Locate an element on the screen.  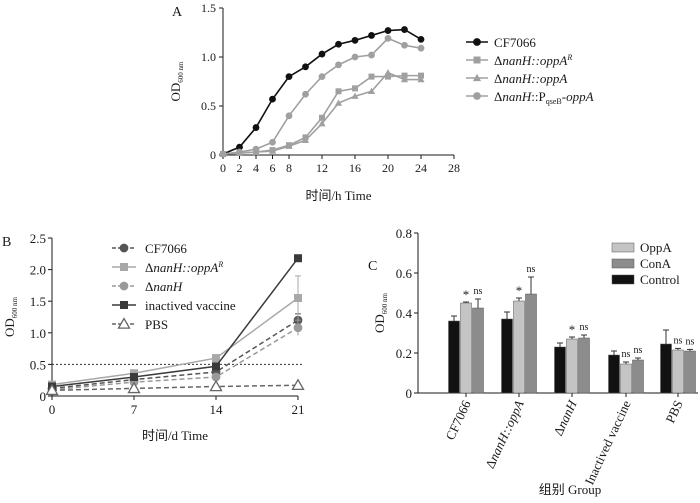
panel-label: B is located at coordinates (6, 242).